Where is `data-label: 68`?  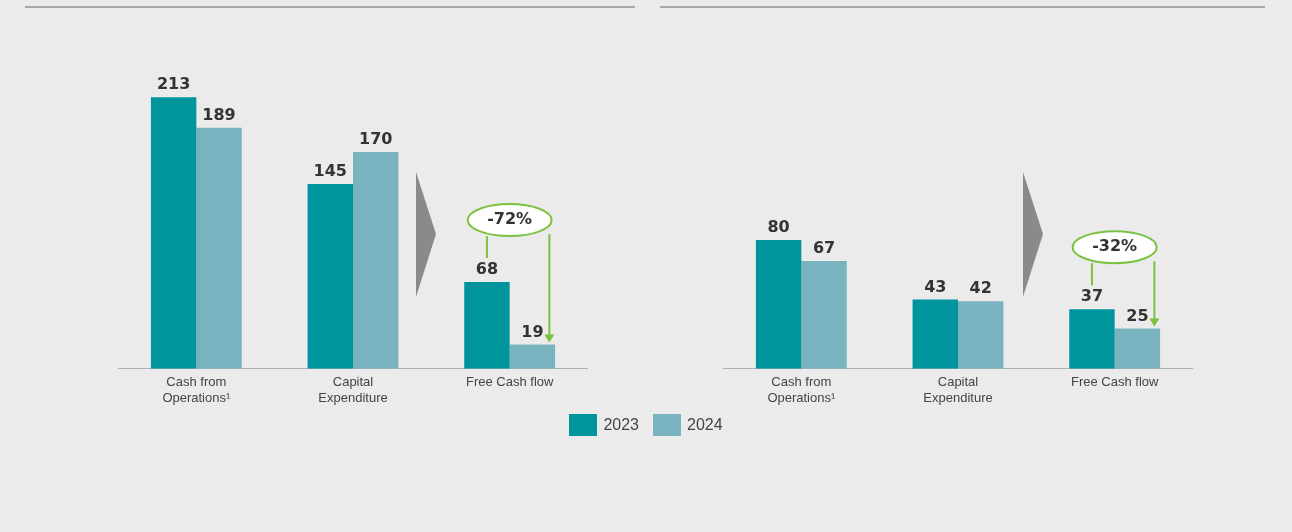
data-label: 68 is located at coordinates (487, 269).